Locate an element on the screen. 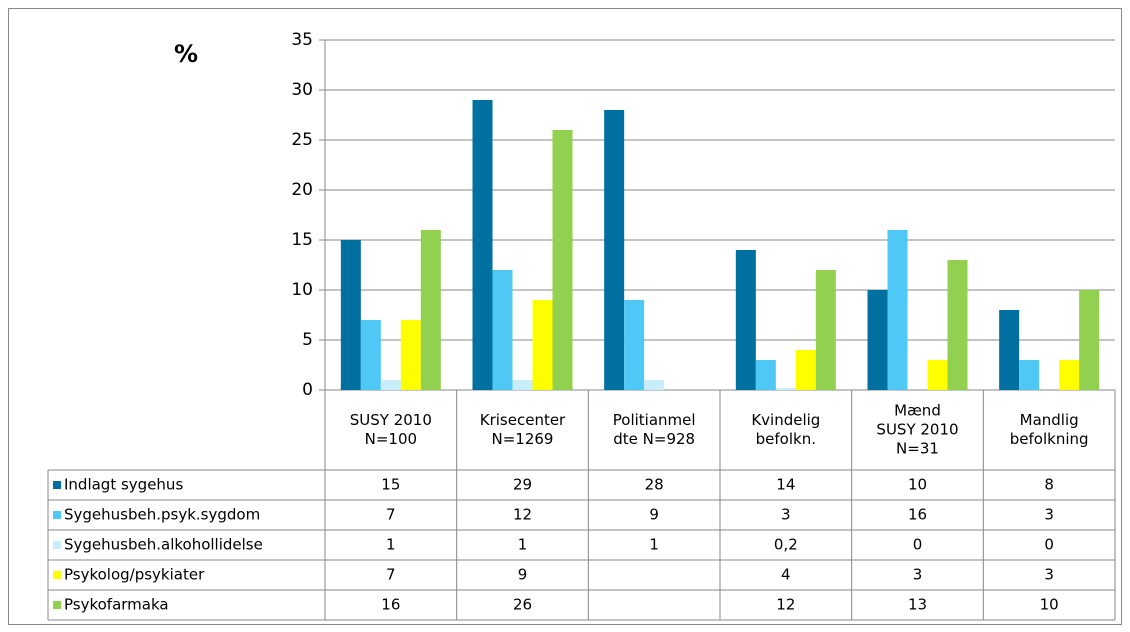 The image size is (1130, 632). table-cell: 29 is located at coordinates (522, 485).